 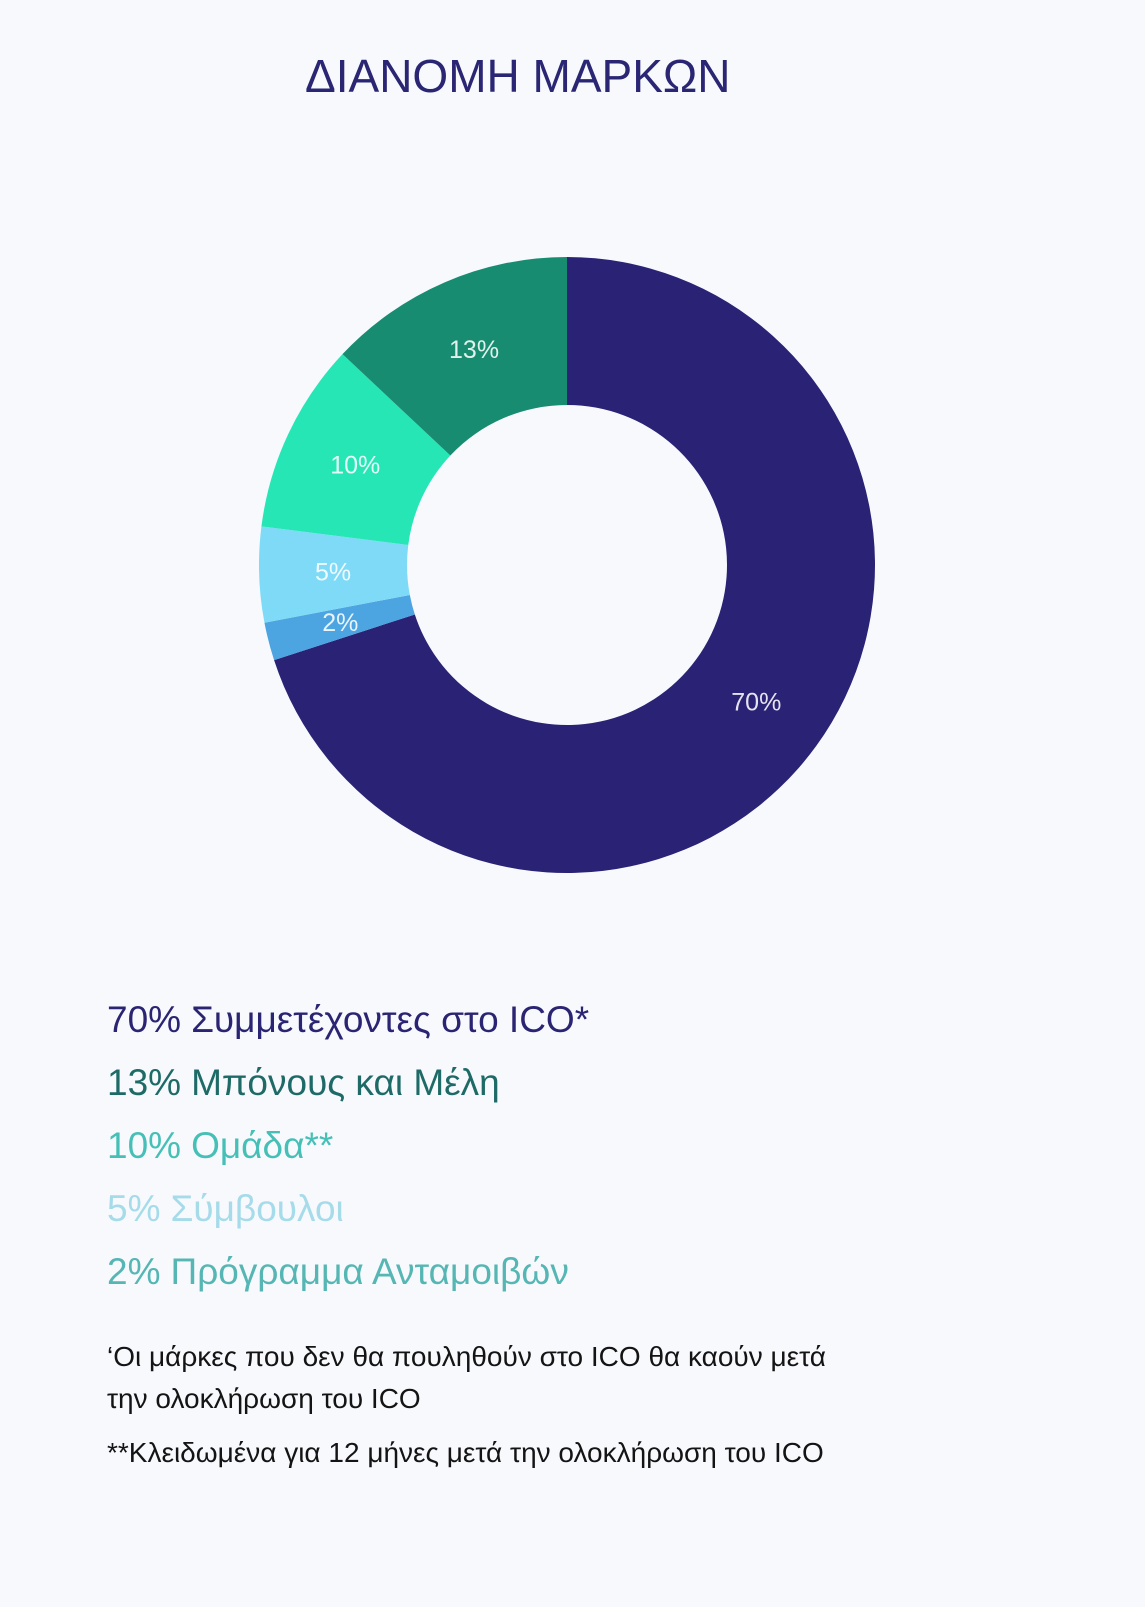 What do you see at coordinates (134, 1271) in the screenshot?
I see `legend-value: 2%` at bounding box center [134, 1271].